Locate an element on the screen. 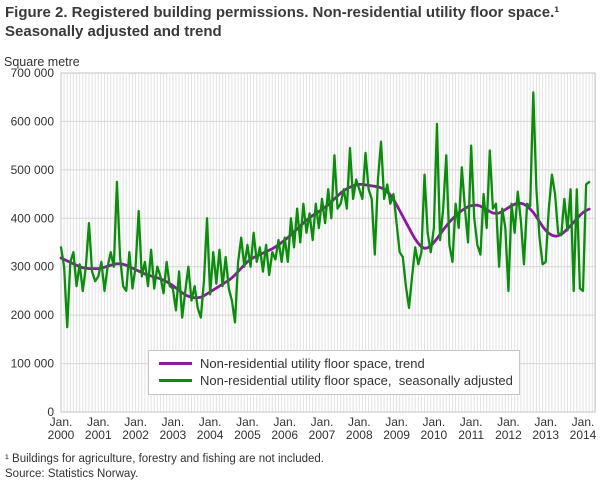 The image size is (610, 488). source-line: Source: Statistics Norway. is located at coordinates (72, 474).